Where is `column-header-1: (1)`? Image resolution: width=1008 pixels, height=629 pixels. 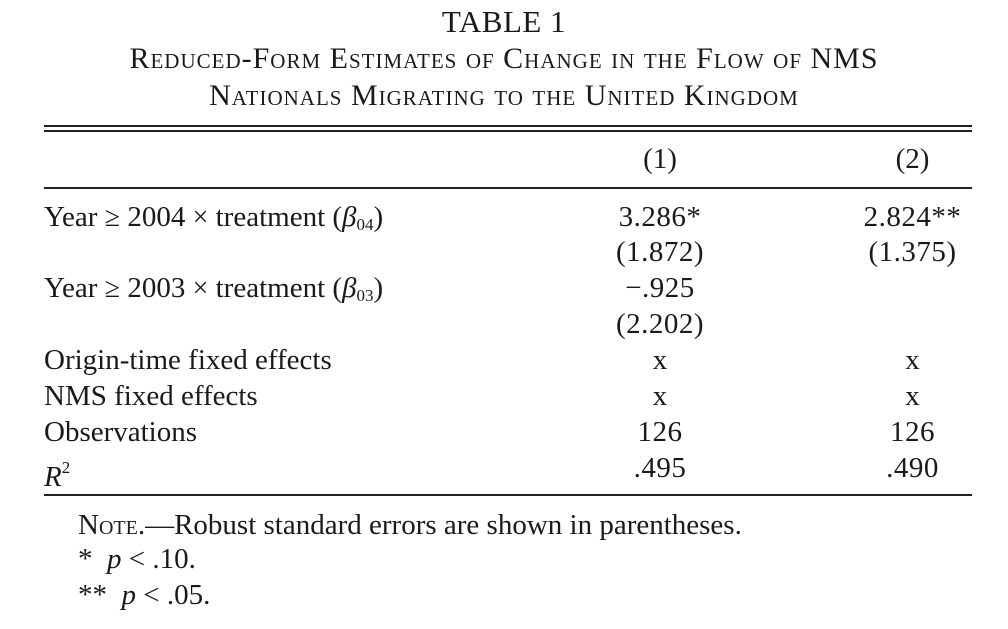 column-header-1: (1) is located at coordinates (660, 159).